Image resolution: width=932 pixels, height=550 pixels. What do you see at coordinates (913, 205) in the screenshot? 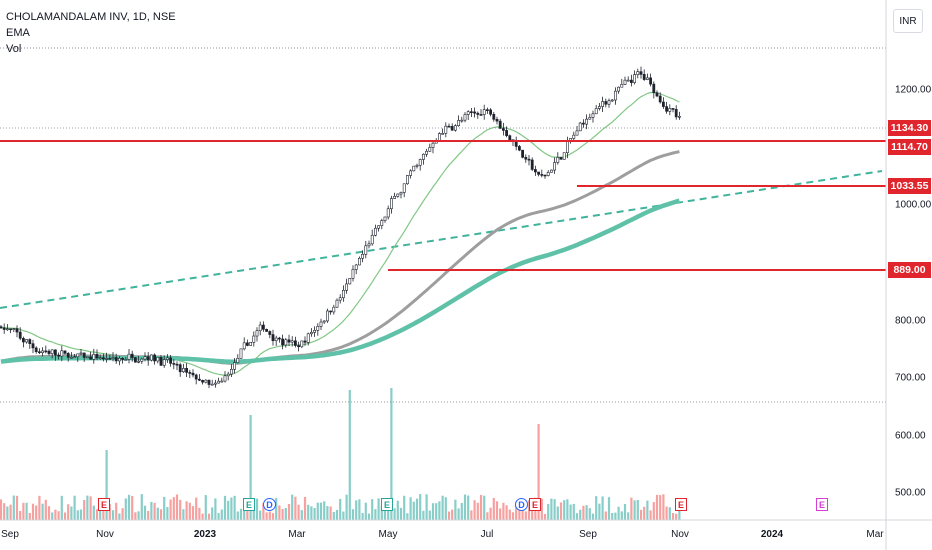
I see `y-tick-label: 1000.00` at bounding box center [913, 205].